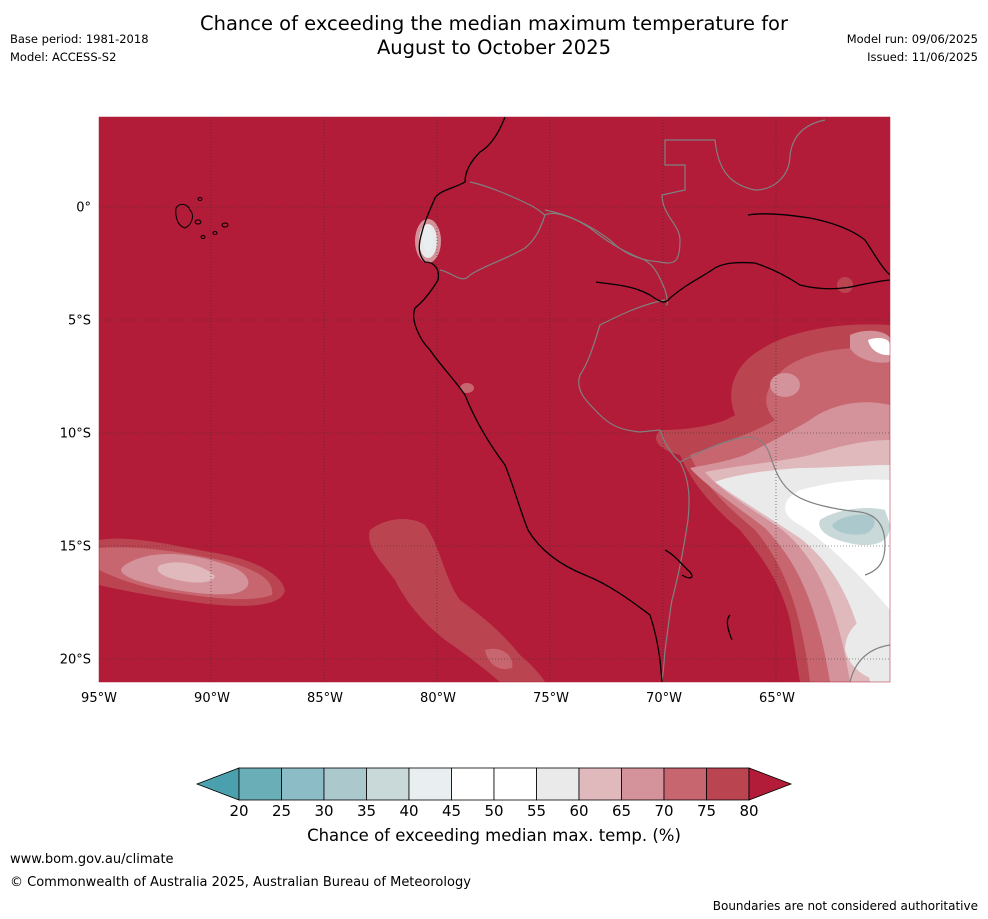  Describe the element at coordinates (551, 698) in the screenshot. I see `lon-label-4: 75°W` at that location.